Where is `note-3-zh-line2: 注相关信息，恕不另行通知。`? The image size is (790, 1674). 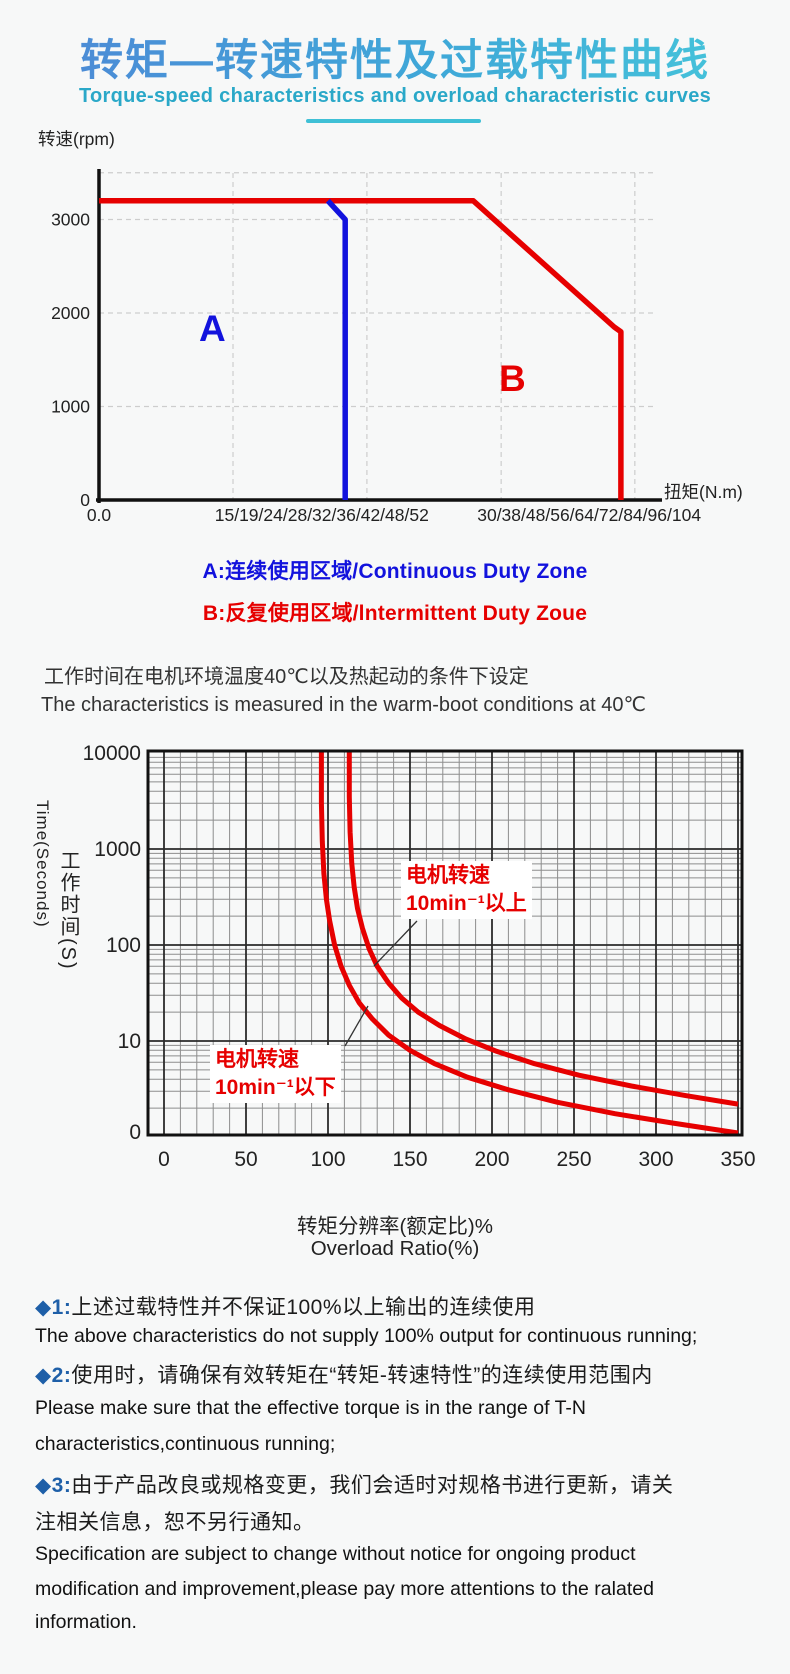 note-3-zh-line2: 注相关信息，恕不另行通知。 is located at coordinates (175, 1522).